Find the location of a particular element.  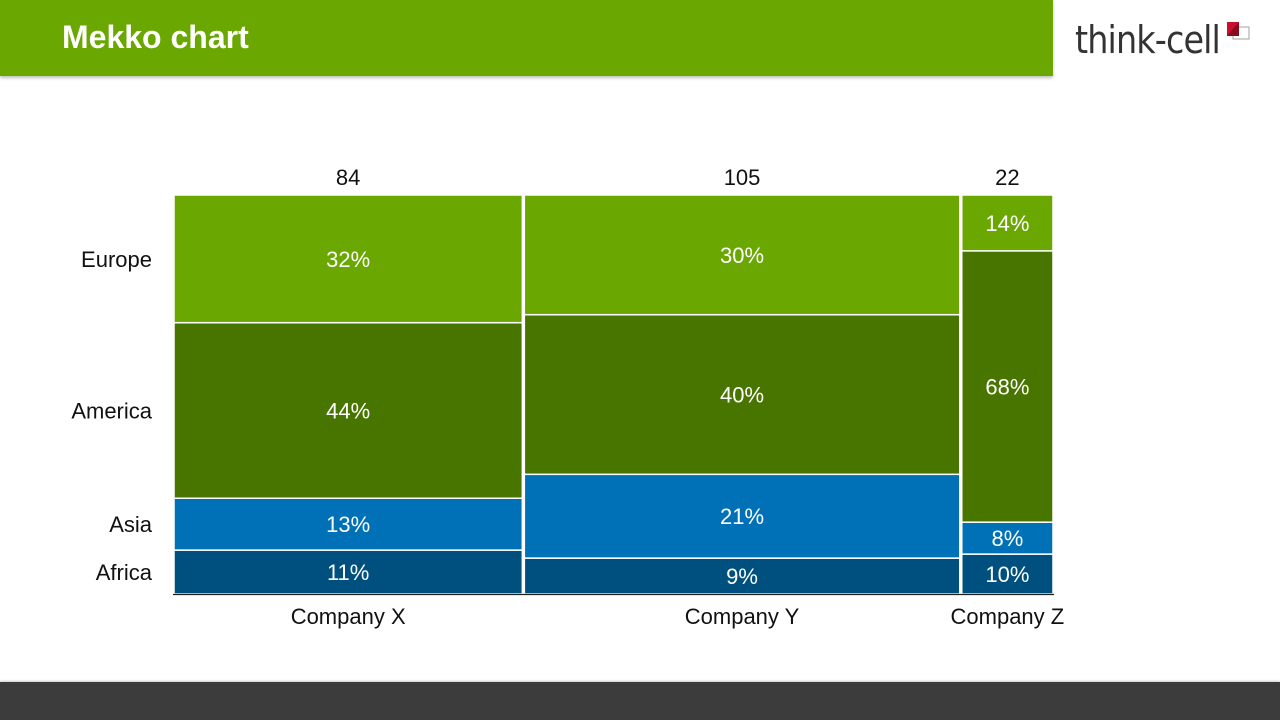

column-total-company-z: 22 is located at coordinates (1007, 177).